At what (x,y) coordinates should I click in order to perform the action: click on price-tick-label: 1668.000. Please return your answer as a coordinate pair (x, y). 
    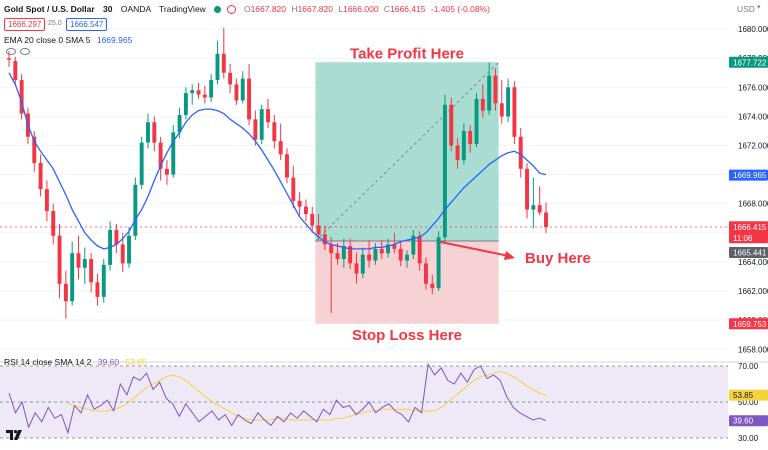
    Looking at the image, I should click on (753, 204).